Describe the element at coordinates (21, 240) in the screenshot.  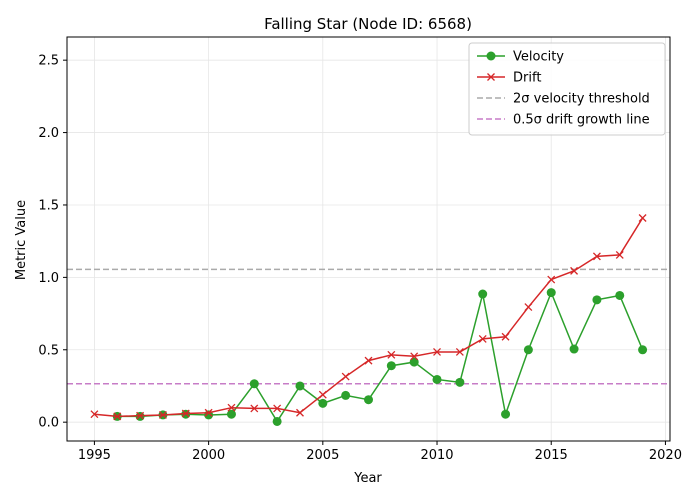
I see `y-axis-title: Metric Value` at that location.